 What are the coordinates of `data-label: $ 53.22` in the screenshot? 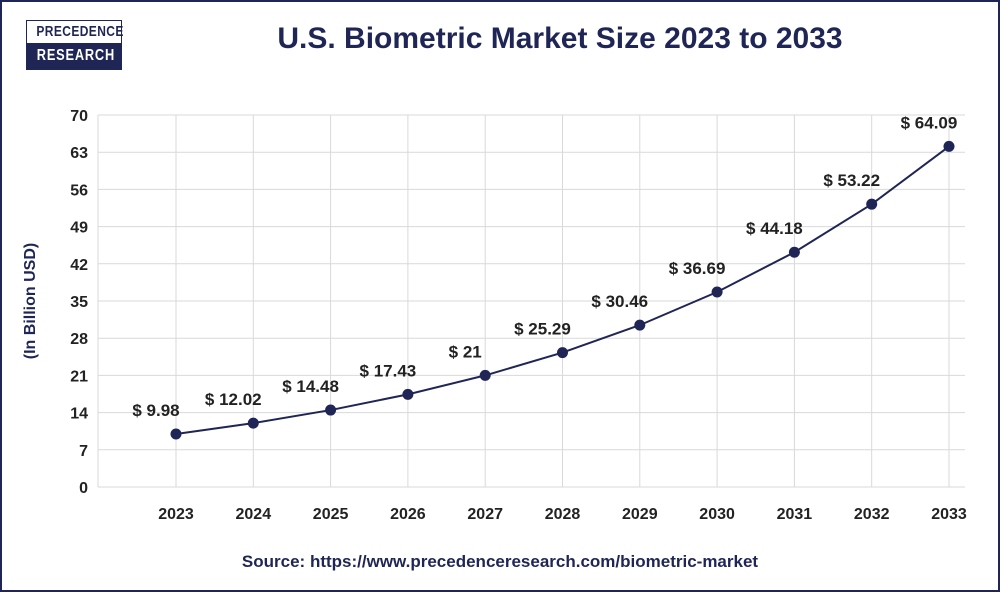 It's located at (851, 180).